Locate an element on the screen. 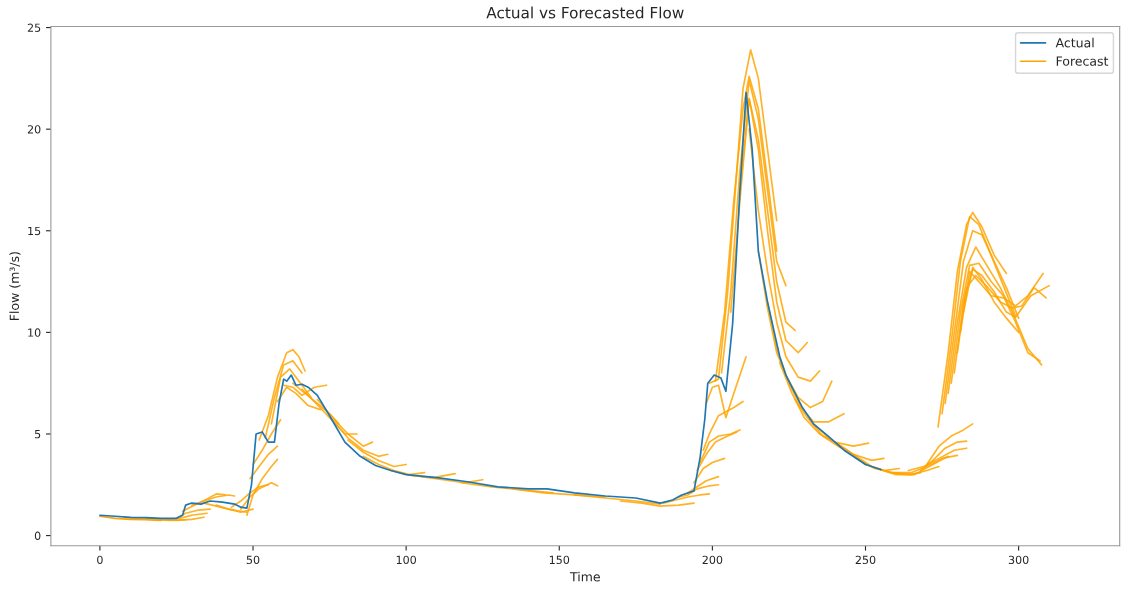 The height and width of the screenshot is (590, 1131). y-tick-label: 25 is located at coordinates (34, 27).